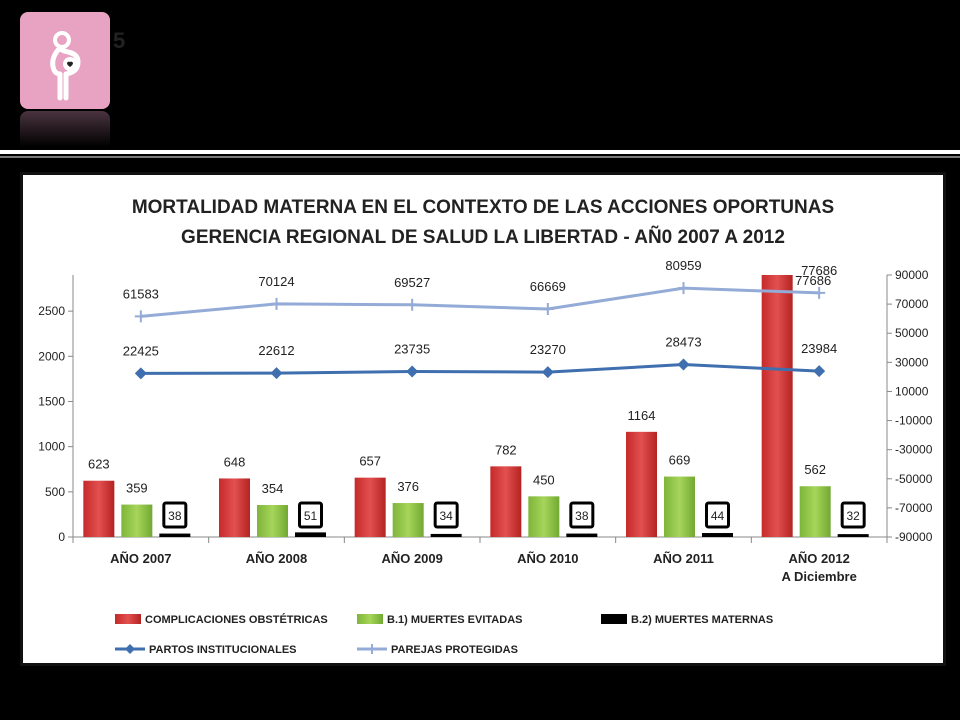 The width and height of the screenshot is (960, 720). I want to click on category-label: AÑO 2010, so click(547, 558).